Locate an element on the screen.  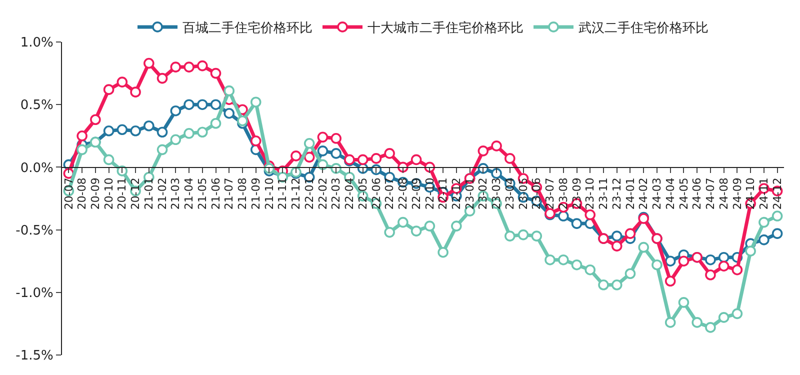
y-tick-label: -0.5% is located at coordinates (35, 230).